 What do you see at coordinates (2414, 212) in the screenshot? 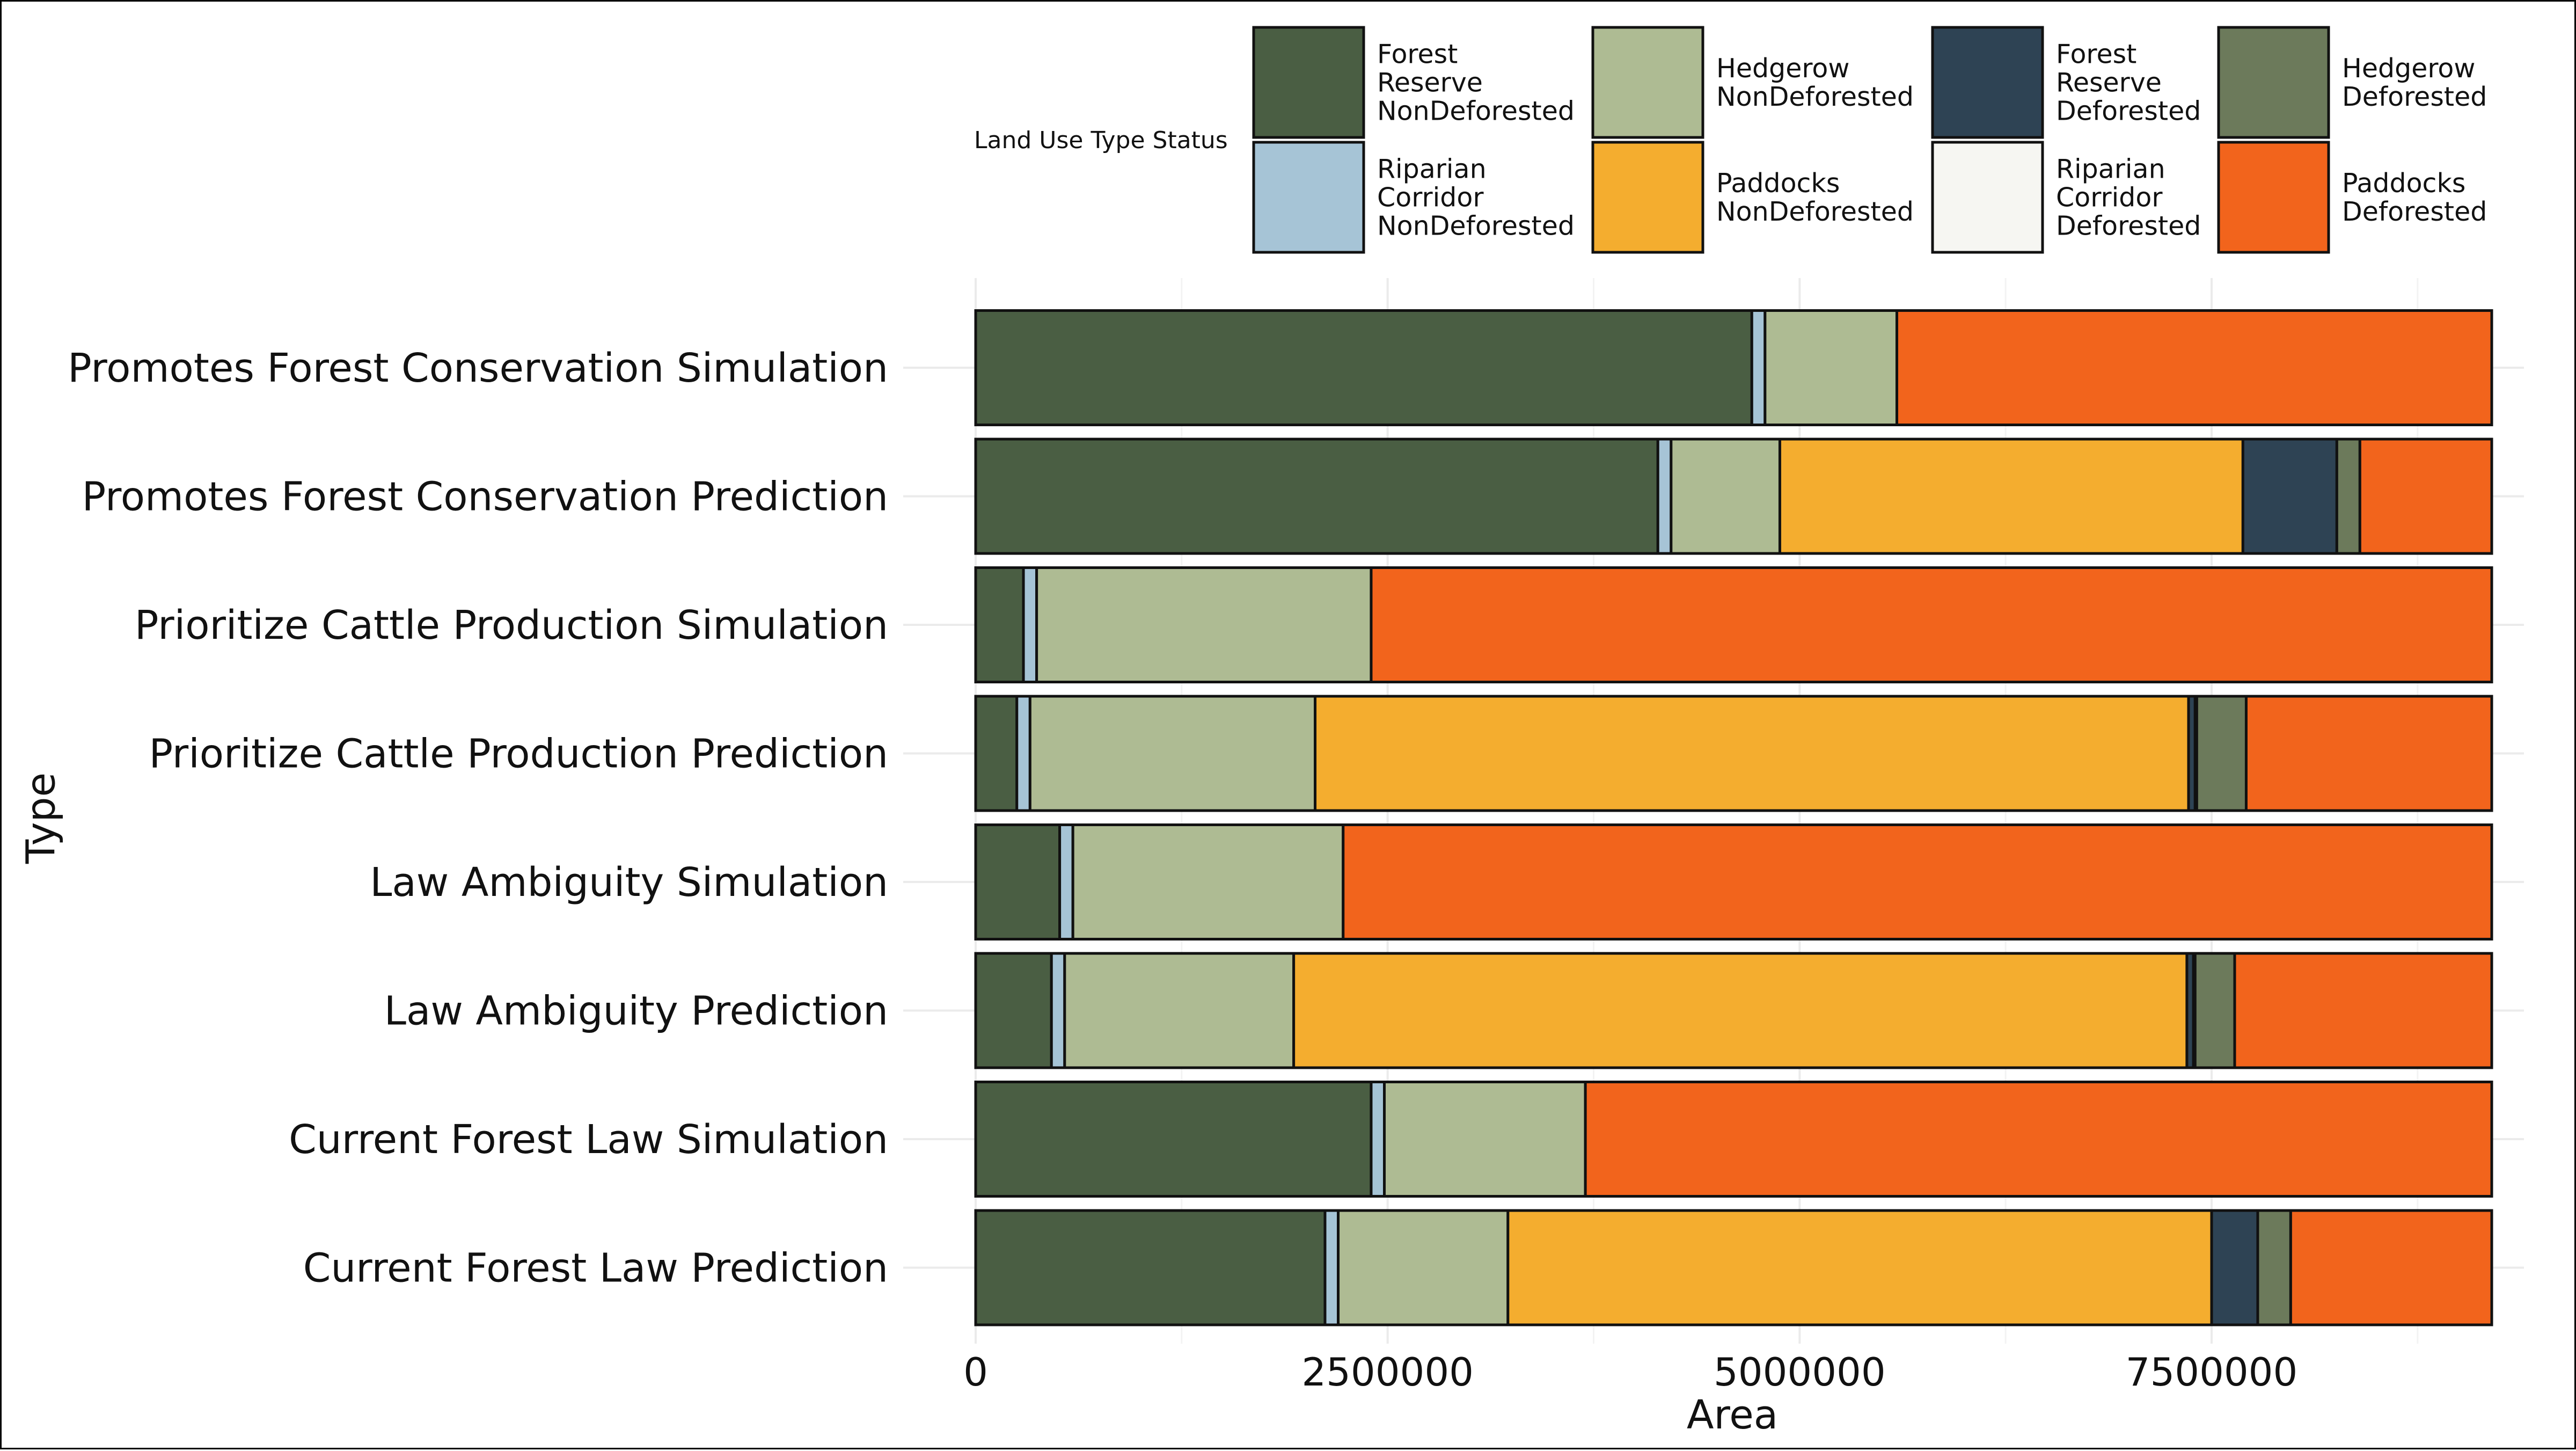
I see `legend-label-pd: Deforested` at bounding box center [2414, 212].